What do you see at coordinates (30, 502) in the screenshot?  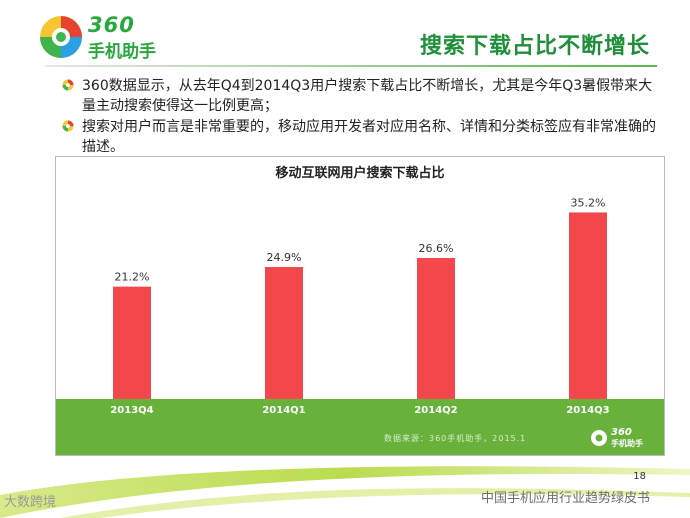 I see `watermark: 大数跨境` at bounding box center [30, 502].